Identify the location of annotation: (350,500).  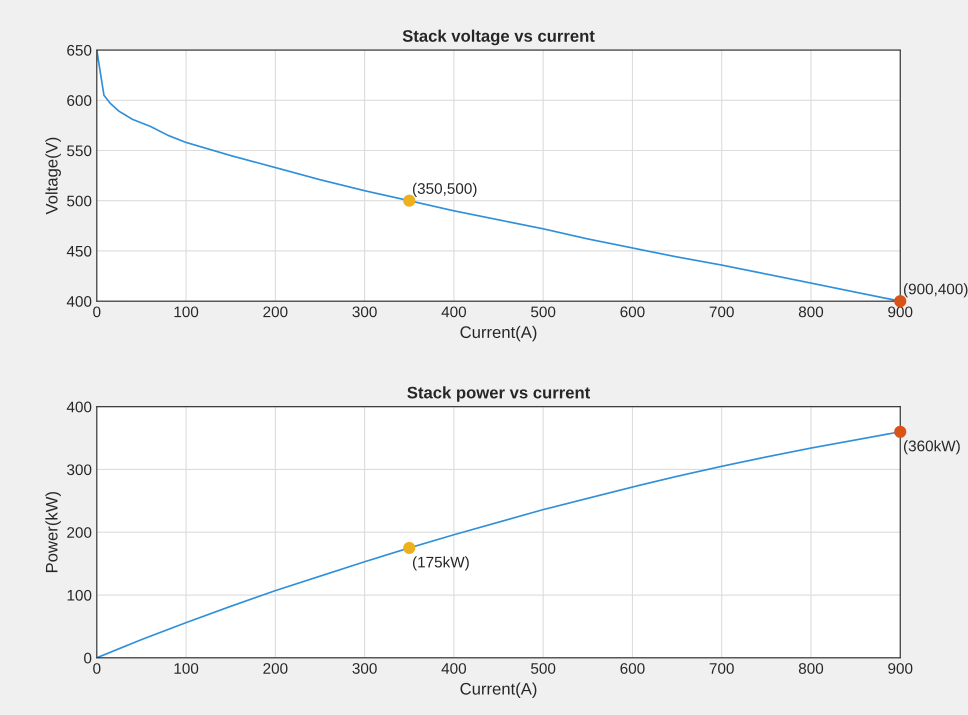
(444, 189).